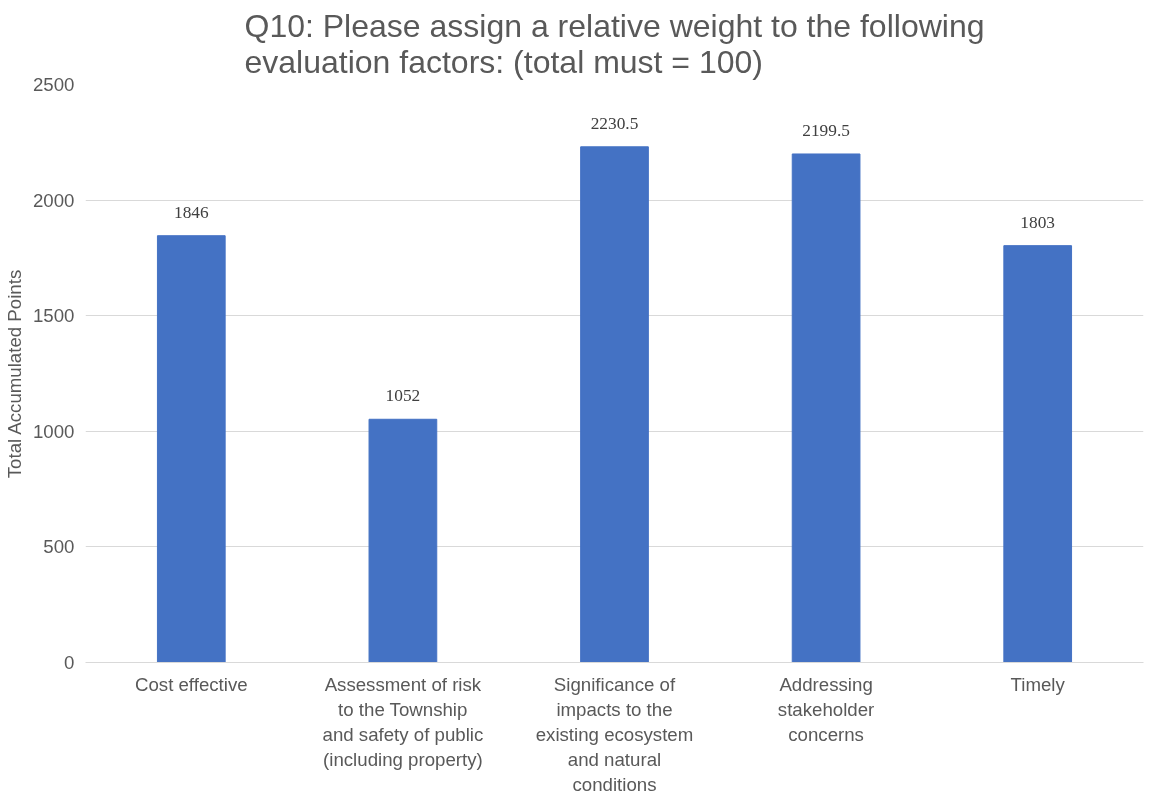 The image size is (1168, 798). Describe the element at coordinates (54, 84) in the screenshot. I see `y-tick-label: 2500` at that location.